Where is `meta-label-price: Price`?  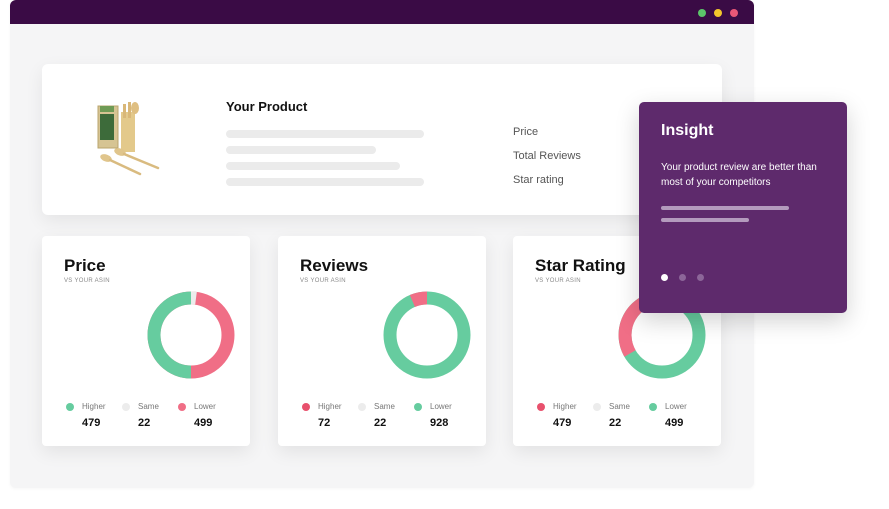
meta-label-price: Price is located at coordinates (526, 132).